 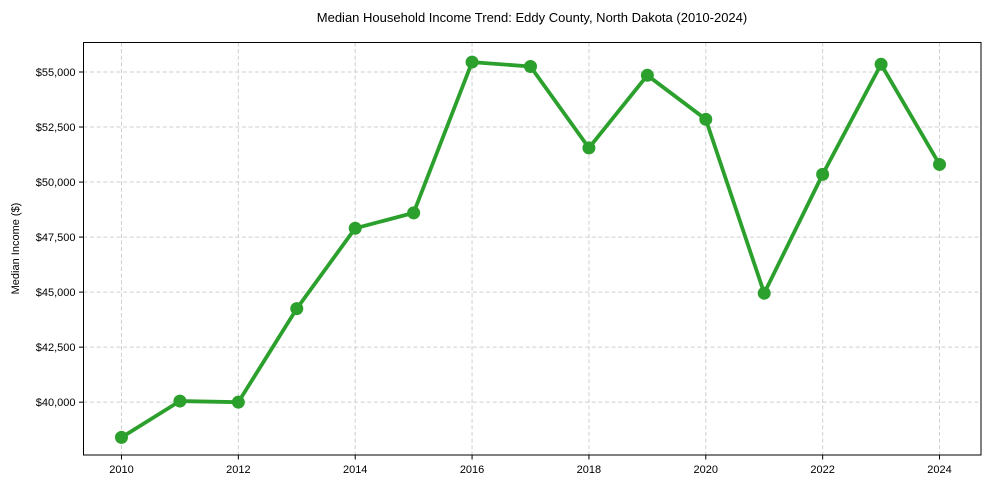 What do you see at coordinates (56, 403) in the screenshot?
I see `y-tick-label: $40,000` at bounding box center [56, 403].